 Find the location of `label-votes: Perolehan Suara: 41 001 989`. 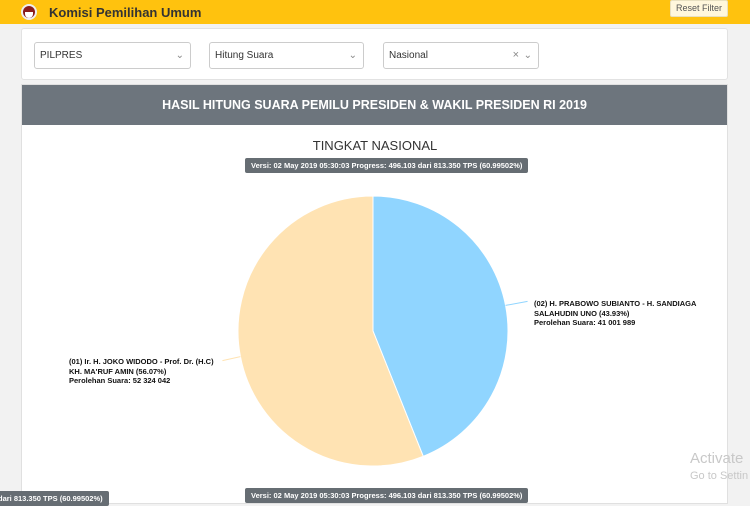

label-votes: Perolehan Suara: 41 001 989 is located at coordinates (585, 322).